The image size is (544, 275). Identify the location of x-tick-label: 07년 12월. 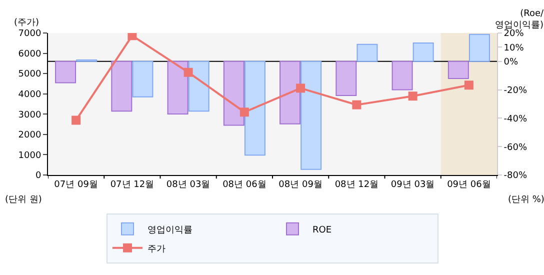
(132, 185).